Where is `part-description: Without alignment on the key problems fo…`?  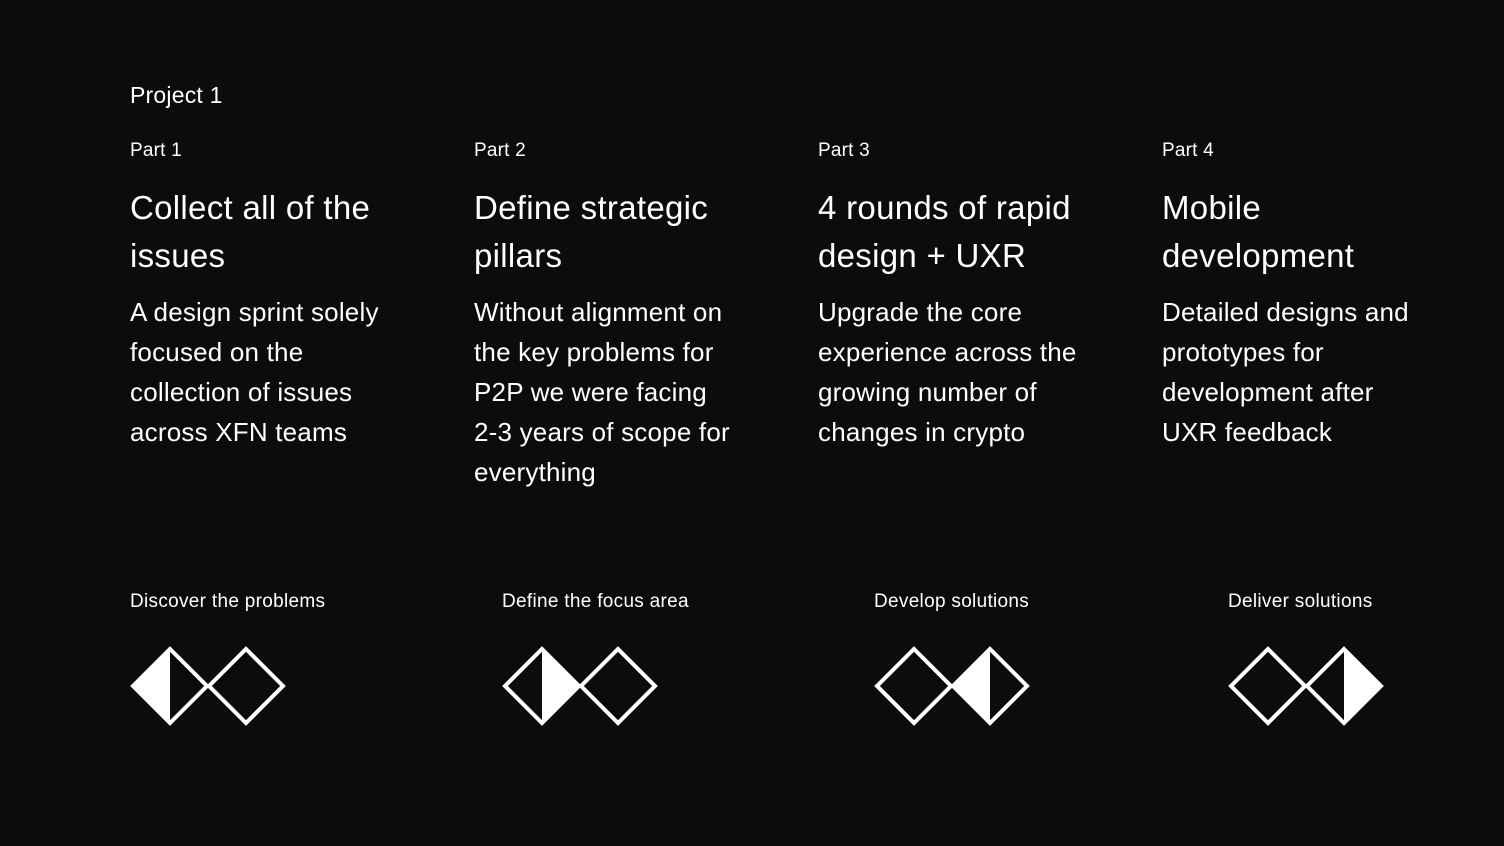 part-description: Without alignment on the key problems fo… is located at coordinates (602, 392).